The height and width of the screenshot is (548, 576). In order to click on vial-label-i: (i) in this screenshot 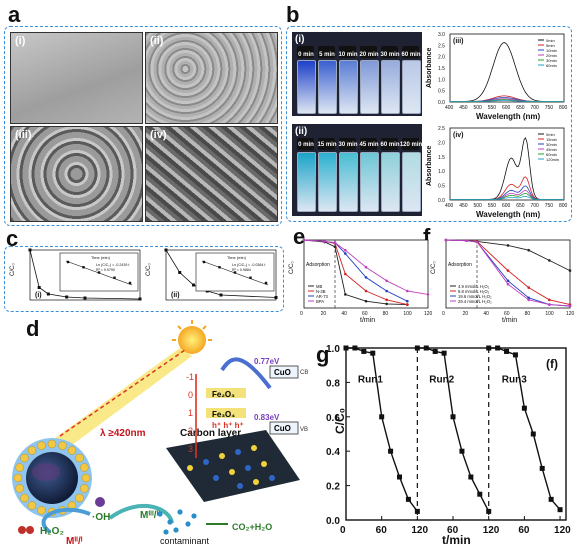, I will do `click(300, 39)`.